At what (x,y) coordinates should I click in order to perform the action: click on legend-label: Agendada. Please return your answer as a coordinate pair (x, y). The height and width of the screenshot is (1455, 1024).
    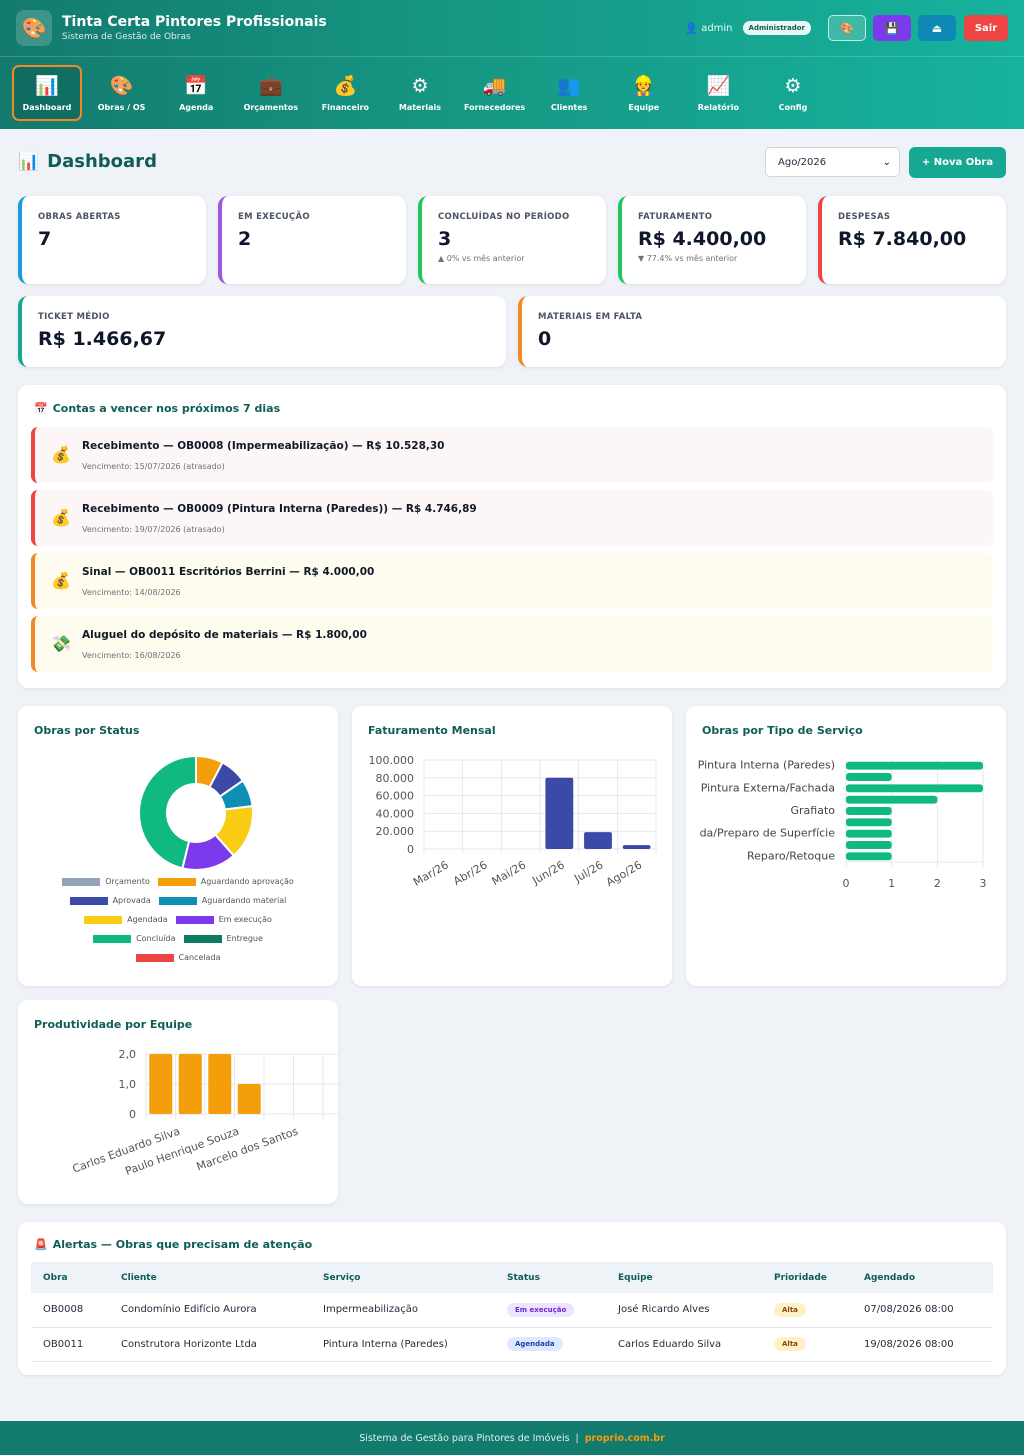
    Looking at the image, I should click on (147, 919).